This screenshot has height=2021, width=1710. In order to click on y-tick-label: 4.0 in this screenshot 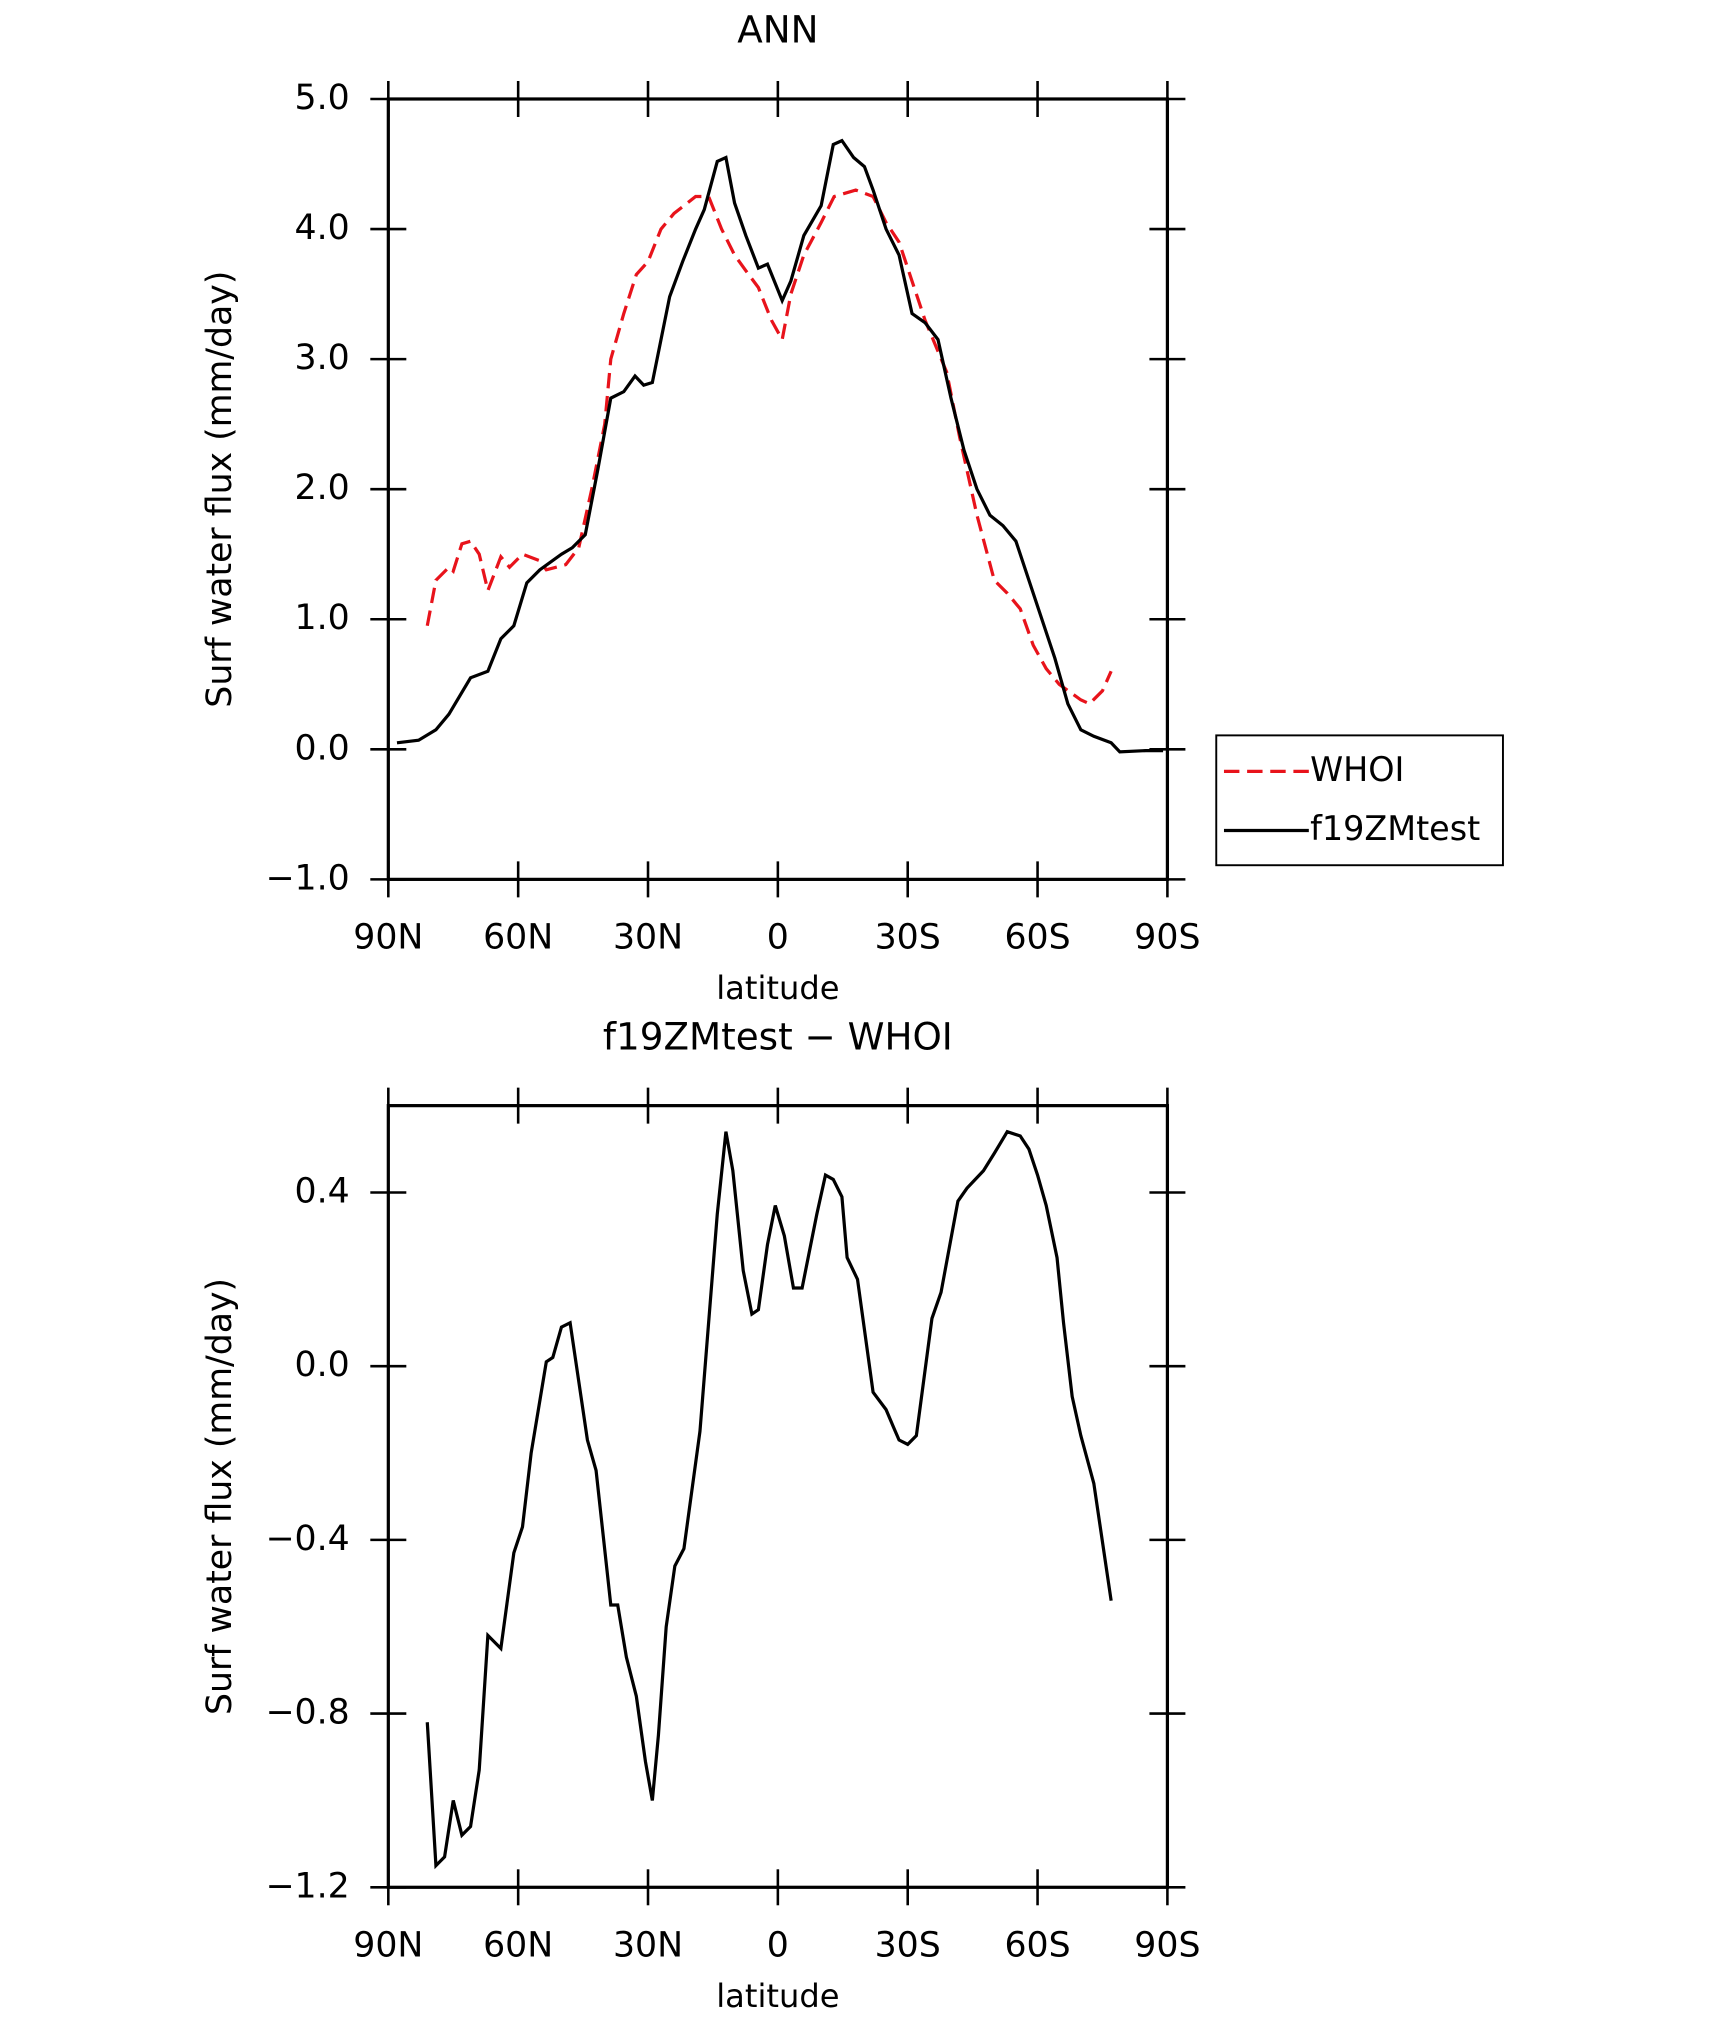, I will do `click(322, 228)`.